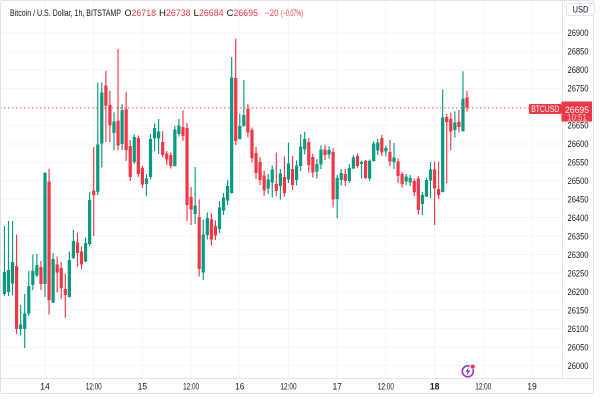 Image resolution: width=600 pixels, height=405 pixels. I want to click on svg-text: 26350, so click(578, 237).